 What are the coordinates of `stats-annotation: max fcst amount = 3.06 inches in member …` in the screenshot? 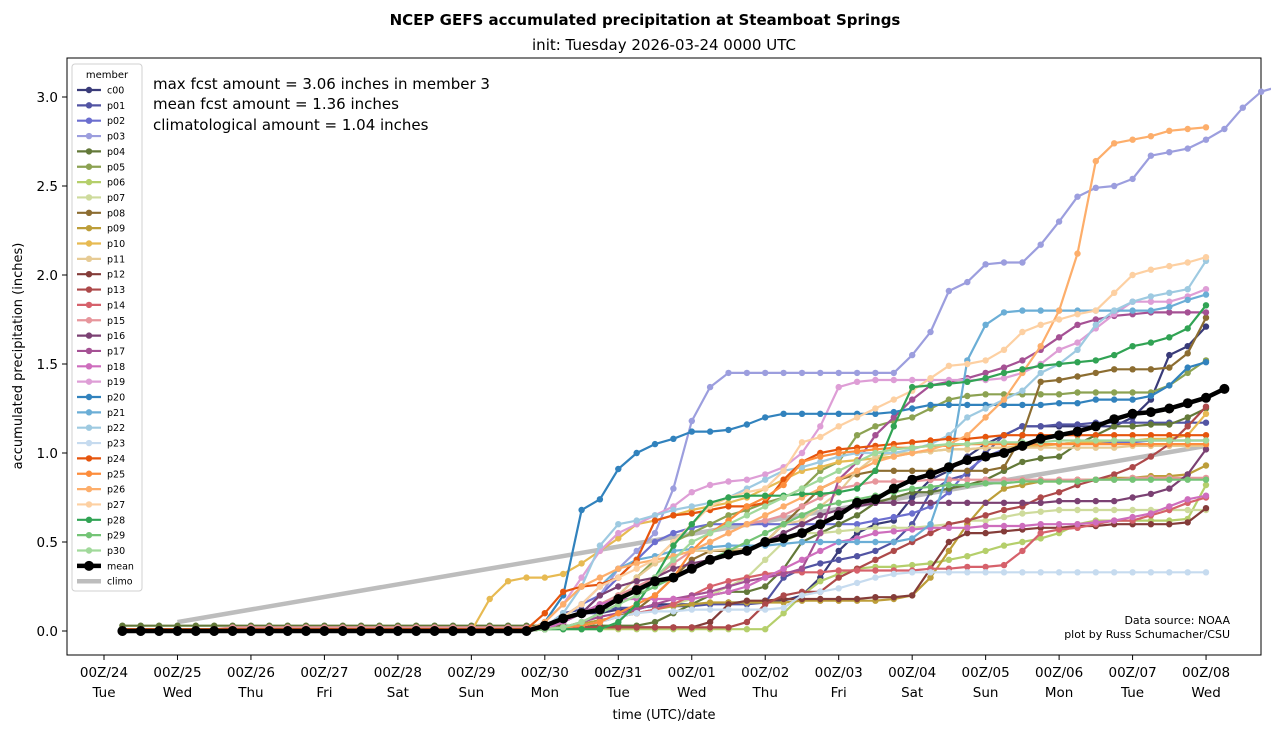 It's located at (321, 104).